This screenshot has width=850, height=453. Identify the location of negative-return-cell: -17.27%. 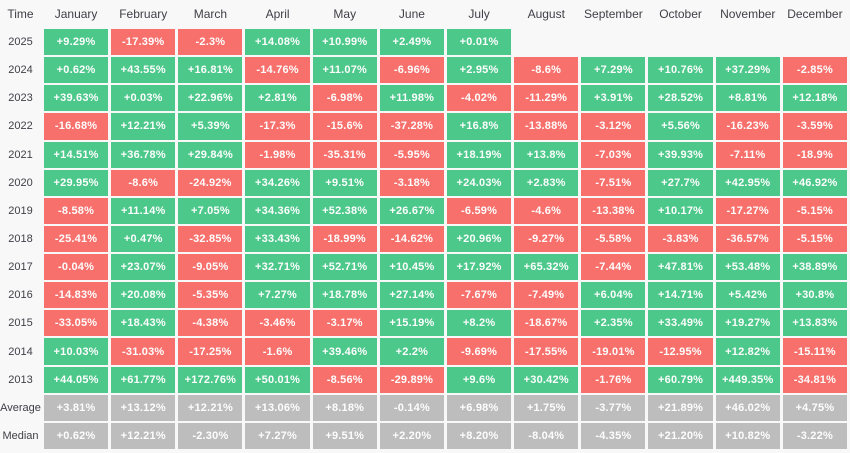
(747, 210).